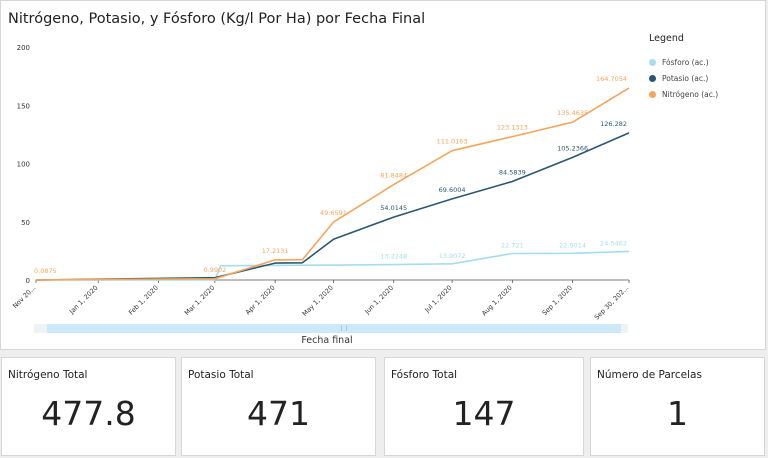 The width and height of the screenshot is (768, 458). I want to click on data-label: 126.282, so click(613, 124).